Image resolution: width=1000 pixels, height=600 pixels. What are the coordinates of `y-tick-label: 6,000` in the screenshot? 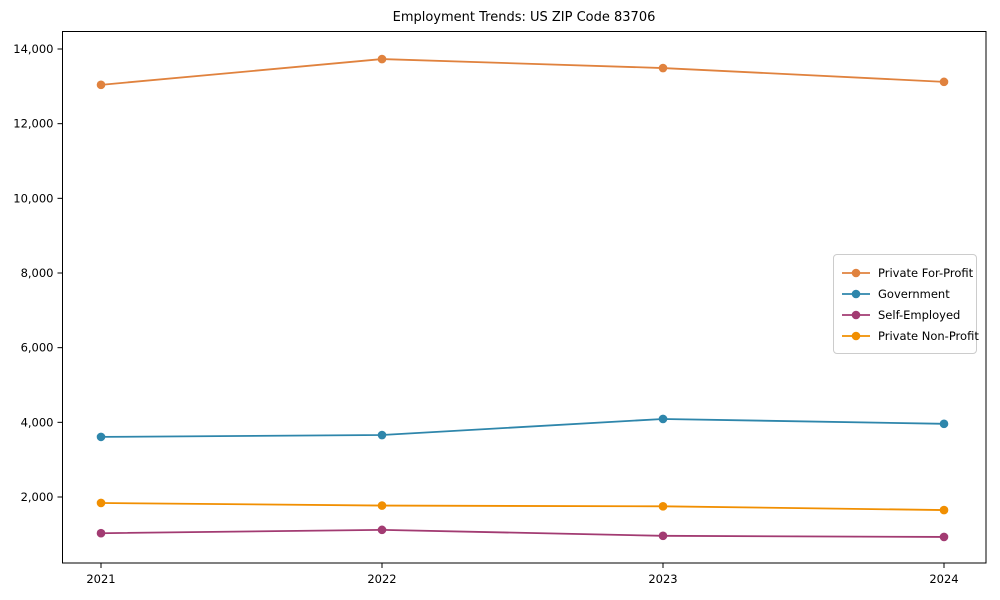 It's located at (37, 348).